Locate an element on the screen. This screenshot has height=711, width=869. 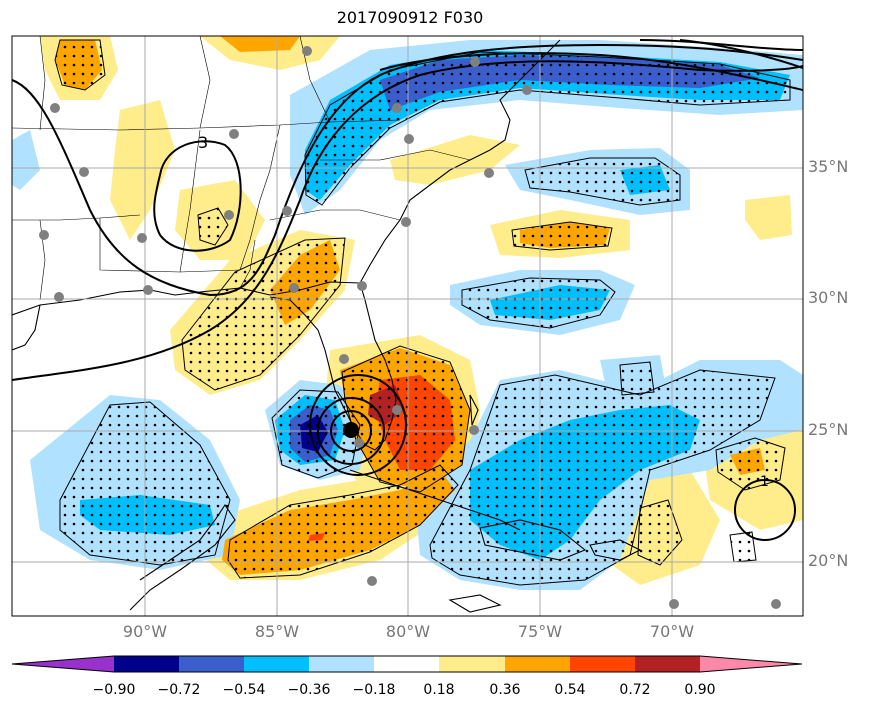
colorbar-label: −0.72 is located at coordinates (179, 690).